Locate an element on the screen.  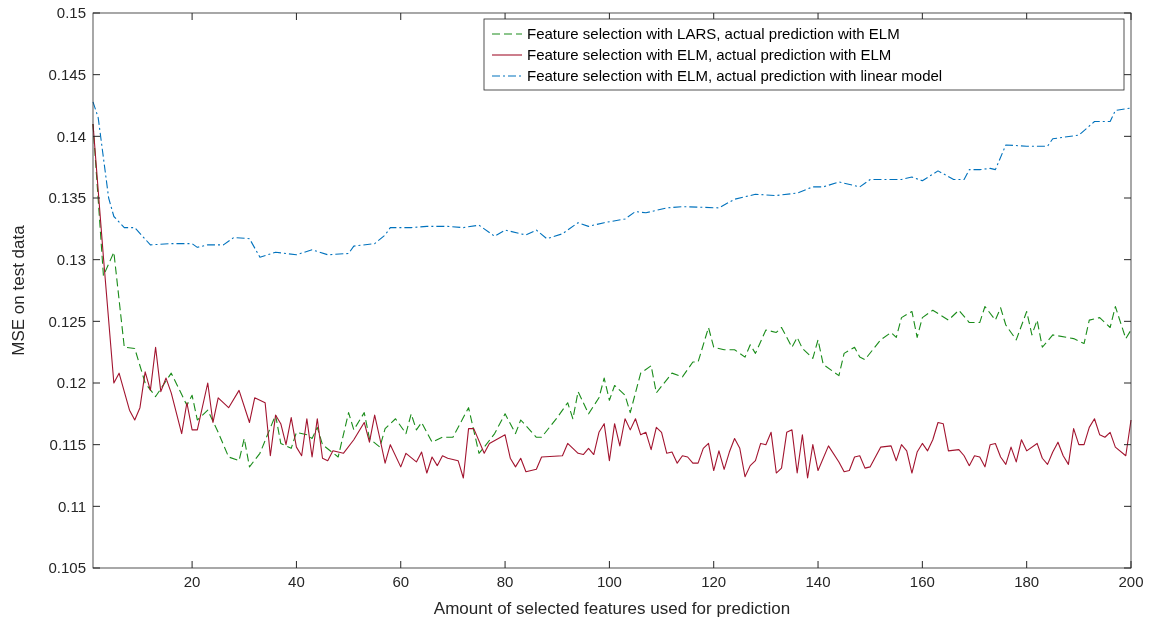
x-tick-label: 40 is located at coordinates (296, 581).